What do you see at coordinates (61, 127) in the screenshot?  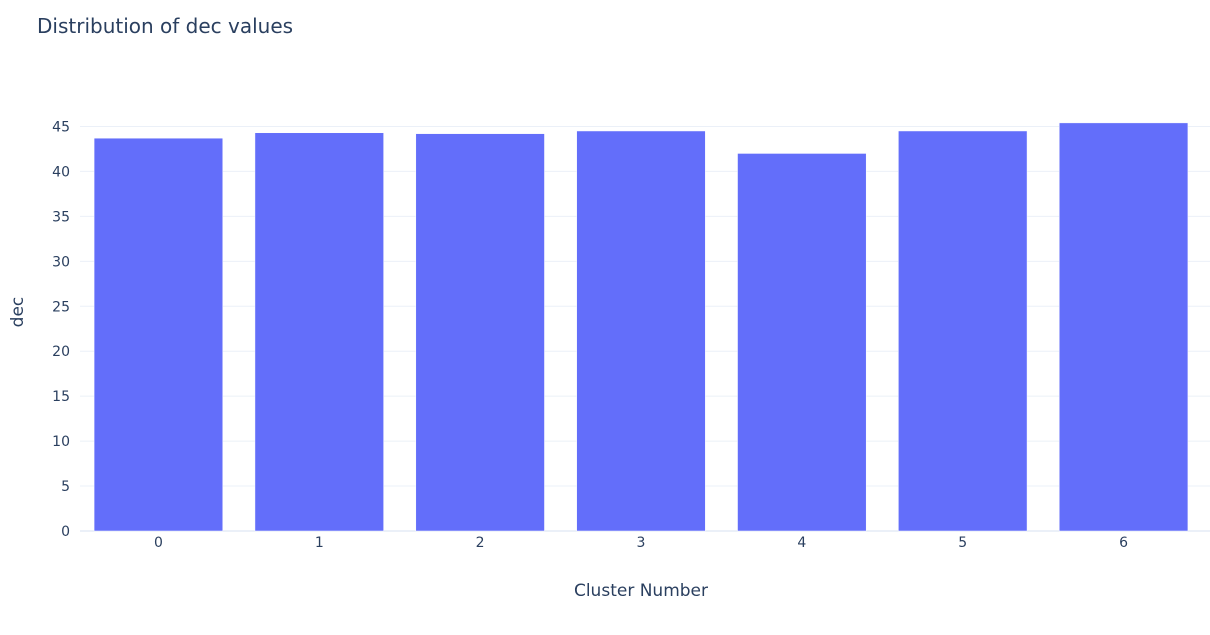 I see `y-tick-label: 45` at bounding box center [61, 127].